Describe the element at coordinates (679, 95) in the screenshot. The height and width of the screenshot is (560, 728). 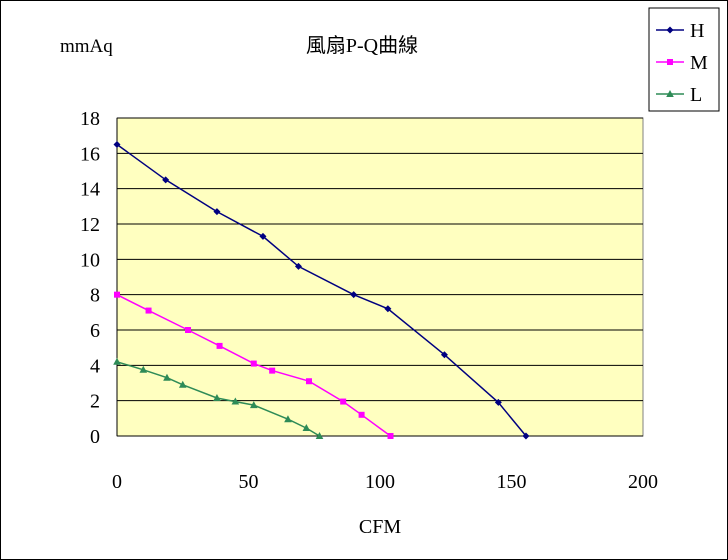
I see `legend-item-L: L` at that location.